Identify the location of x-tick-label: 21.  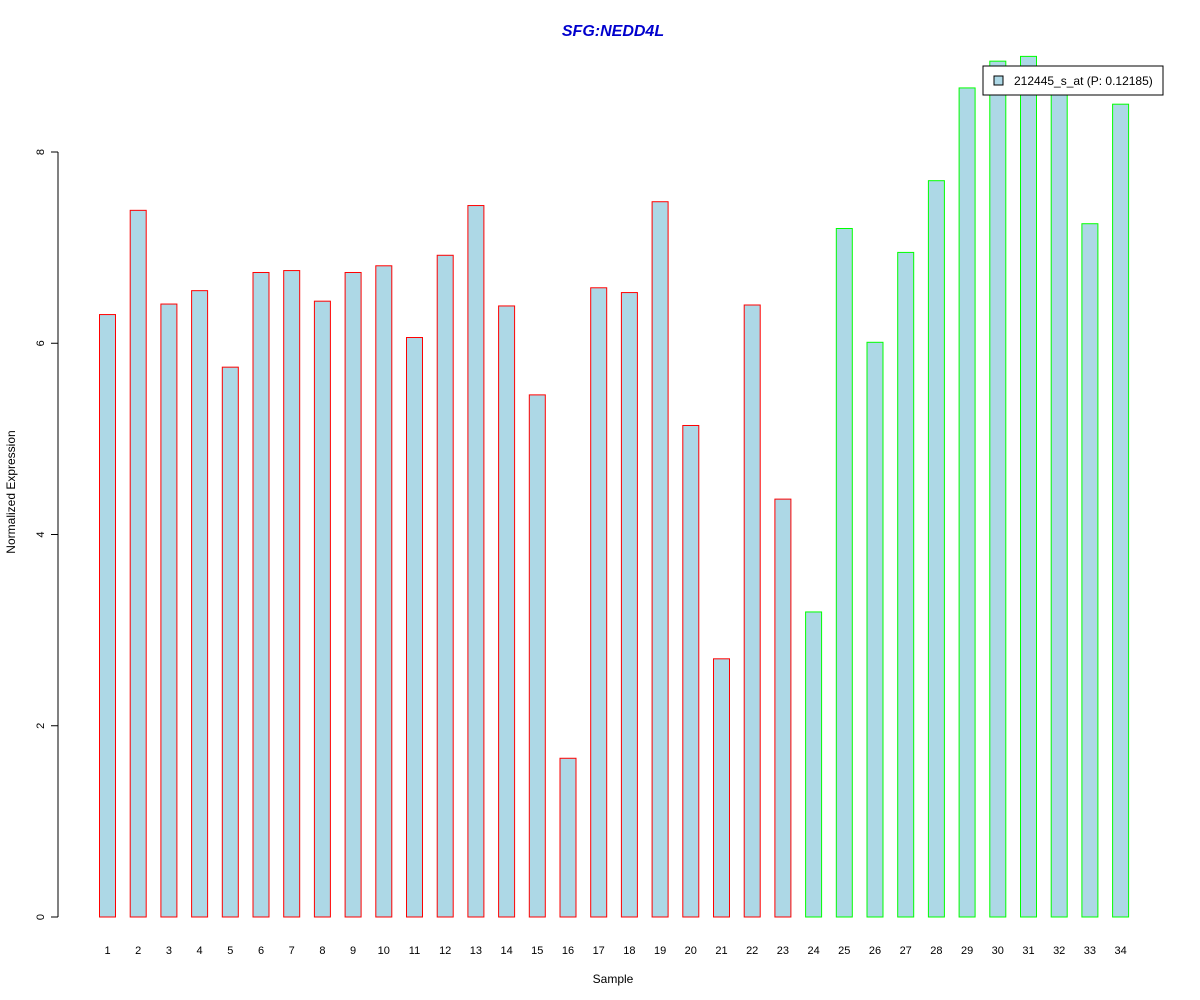
(721, 951).